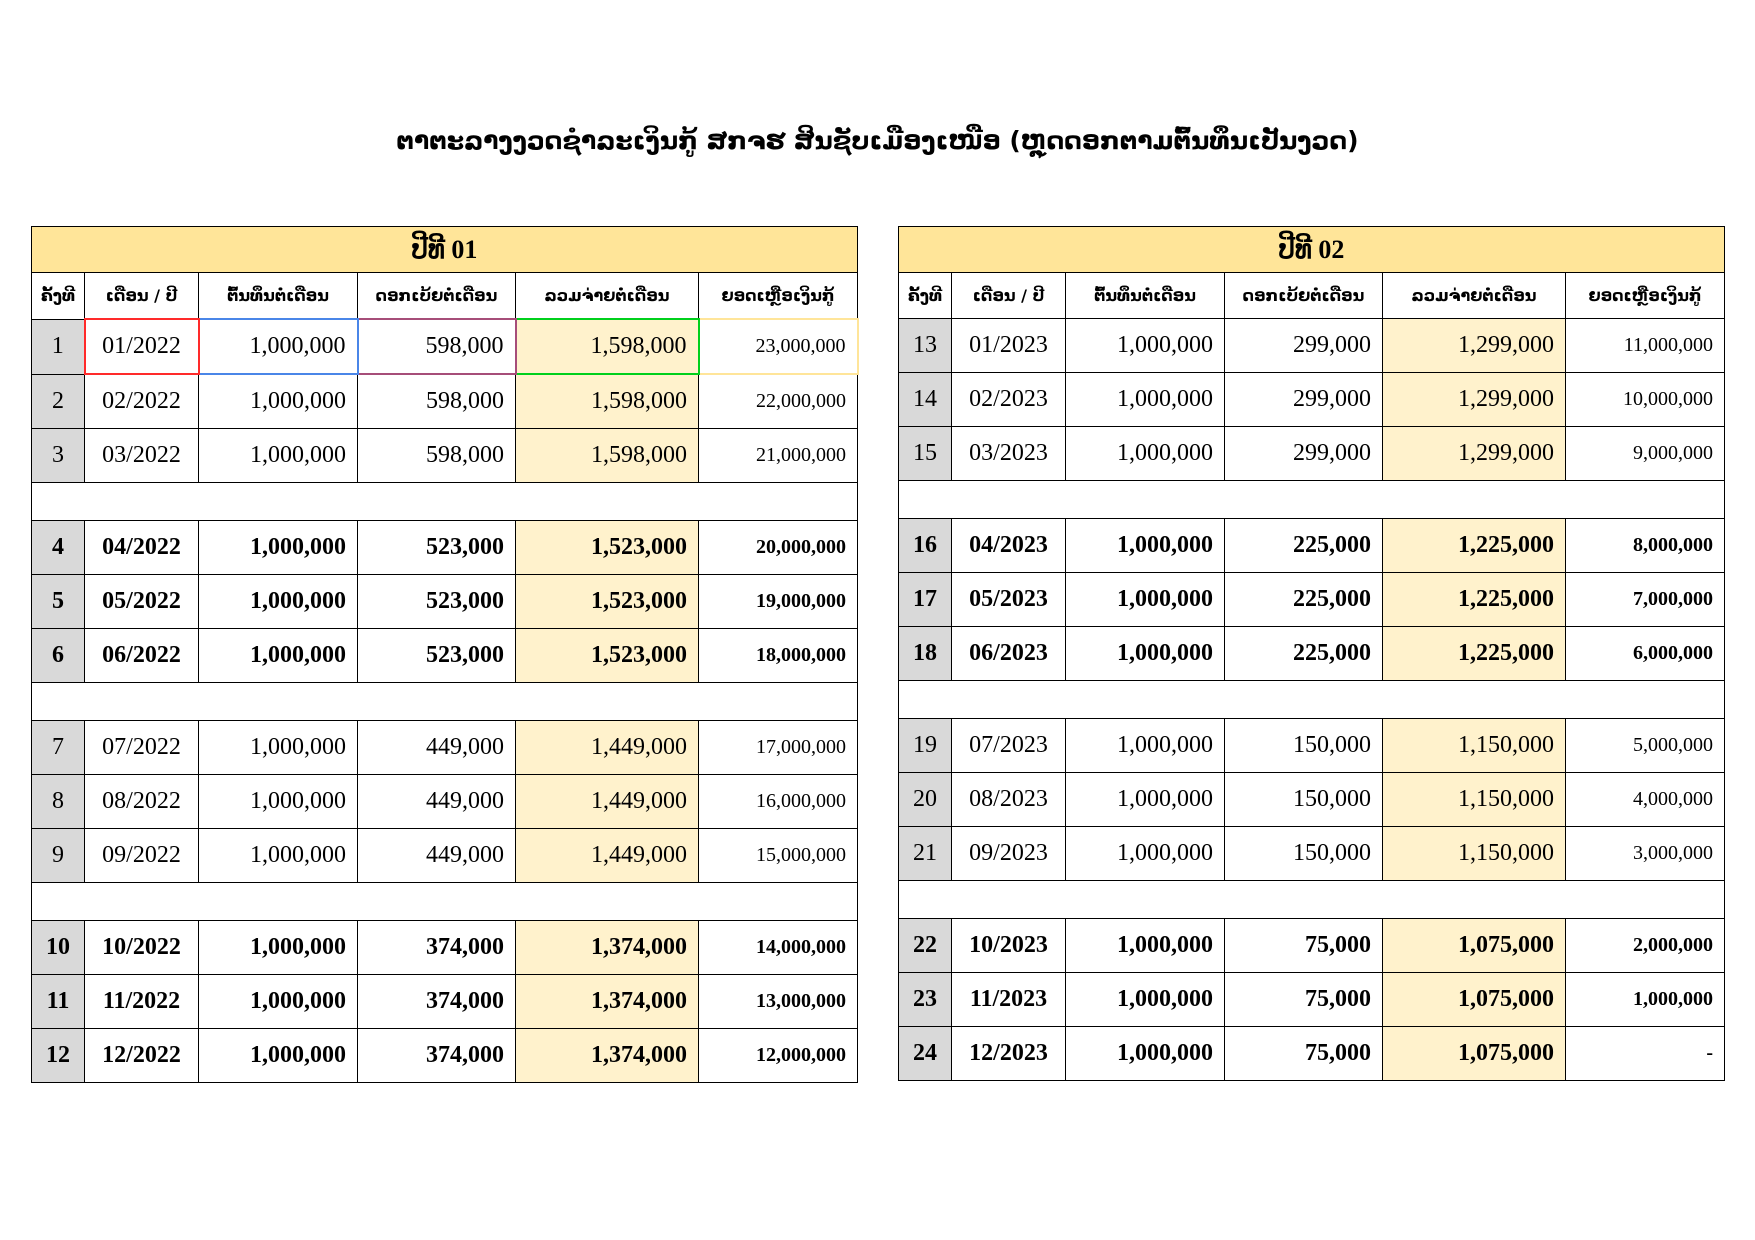 The width and height of the screenshot is (1755, 1240). I want to click on installment-cell: 15, so click(925, 453).